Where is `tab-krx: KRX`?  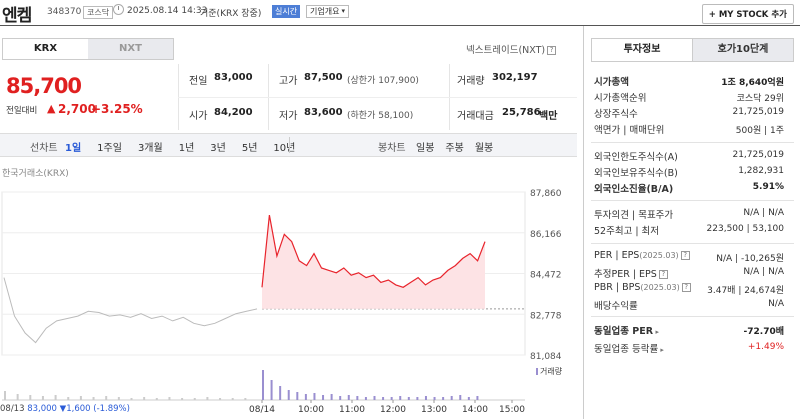
tab-krx: KRX is located at coordinates (45, 49).